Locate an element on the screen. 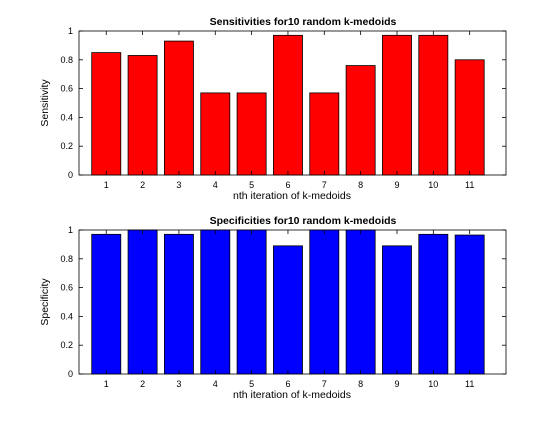 This screenshot has height=425, width=560. y-axis-label: Sensitivity is located at coordinates (45, 103).